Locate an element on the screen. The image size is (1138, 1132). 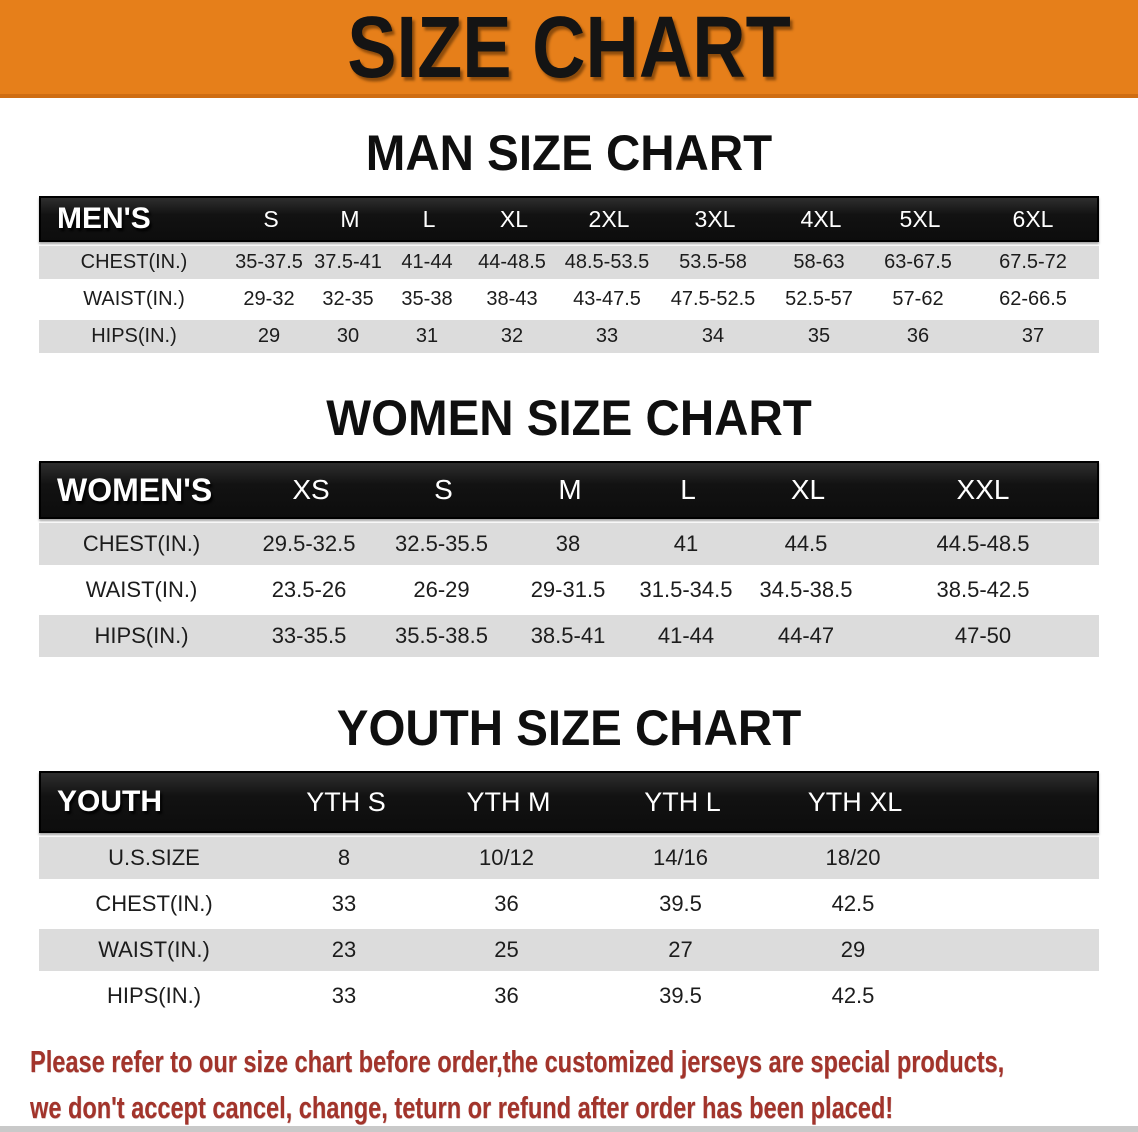
table-row: HIPS(IN.) 29 30 31 32 33 34 35 36 37 is located at coordinates (569, 336).